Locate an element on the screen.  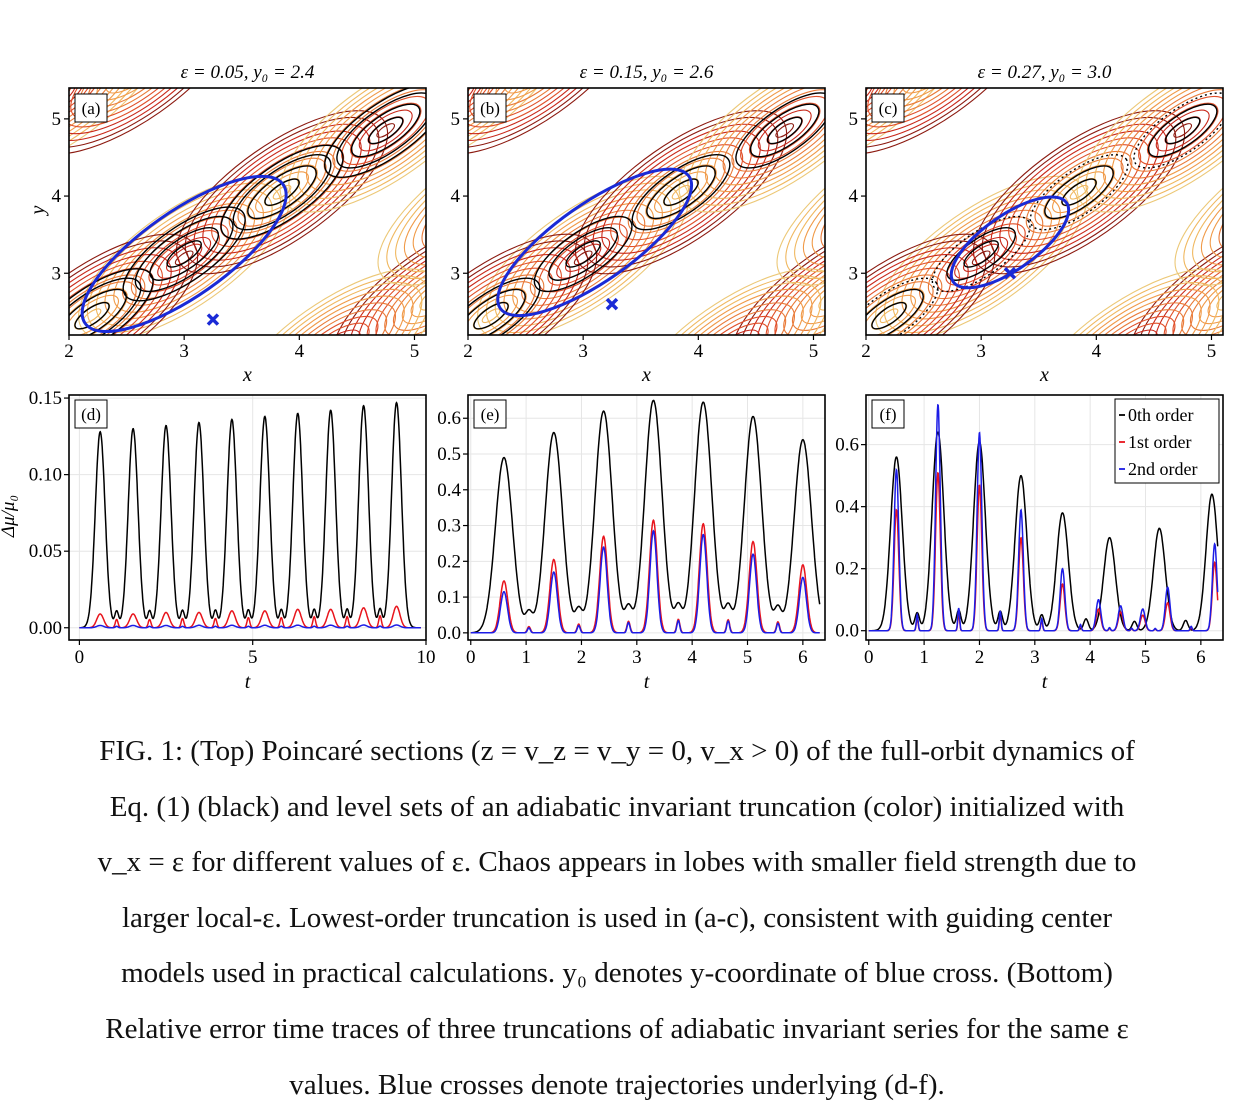
y-axis-label: y is located at coordinates (38, 210).